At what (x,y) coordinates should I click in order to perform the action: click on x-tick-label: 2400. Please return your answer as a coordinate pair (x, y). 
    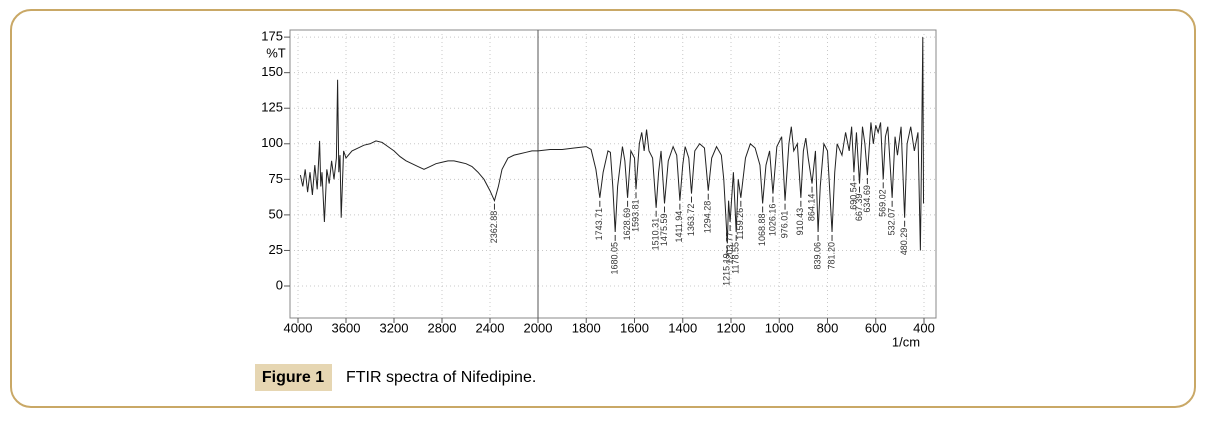
    Looking at the image, I should click on (490, 327).